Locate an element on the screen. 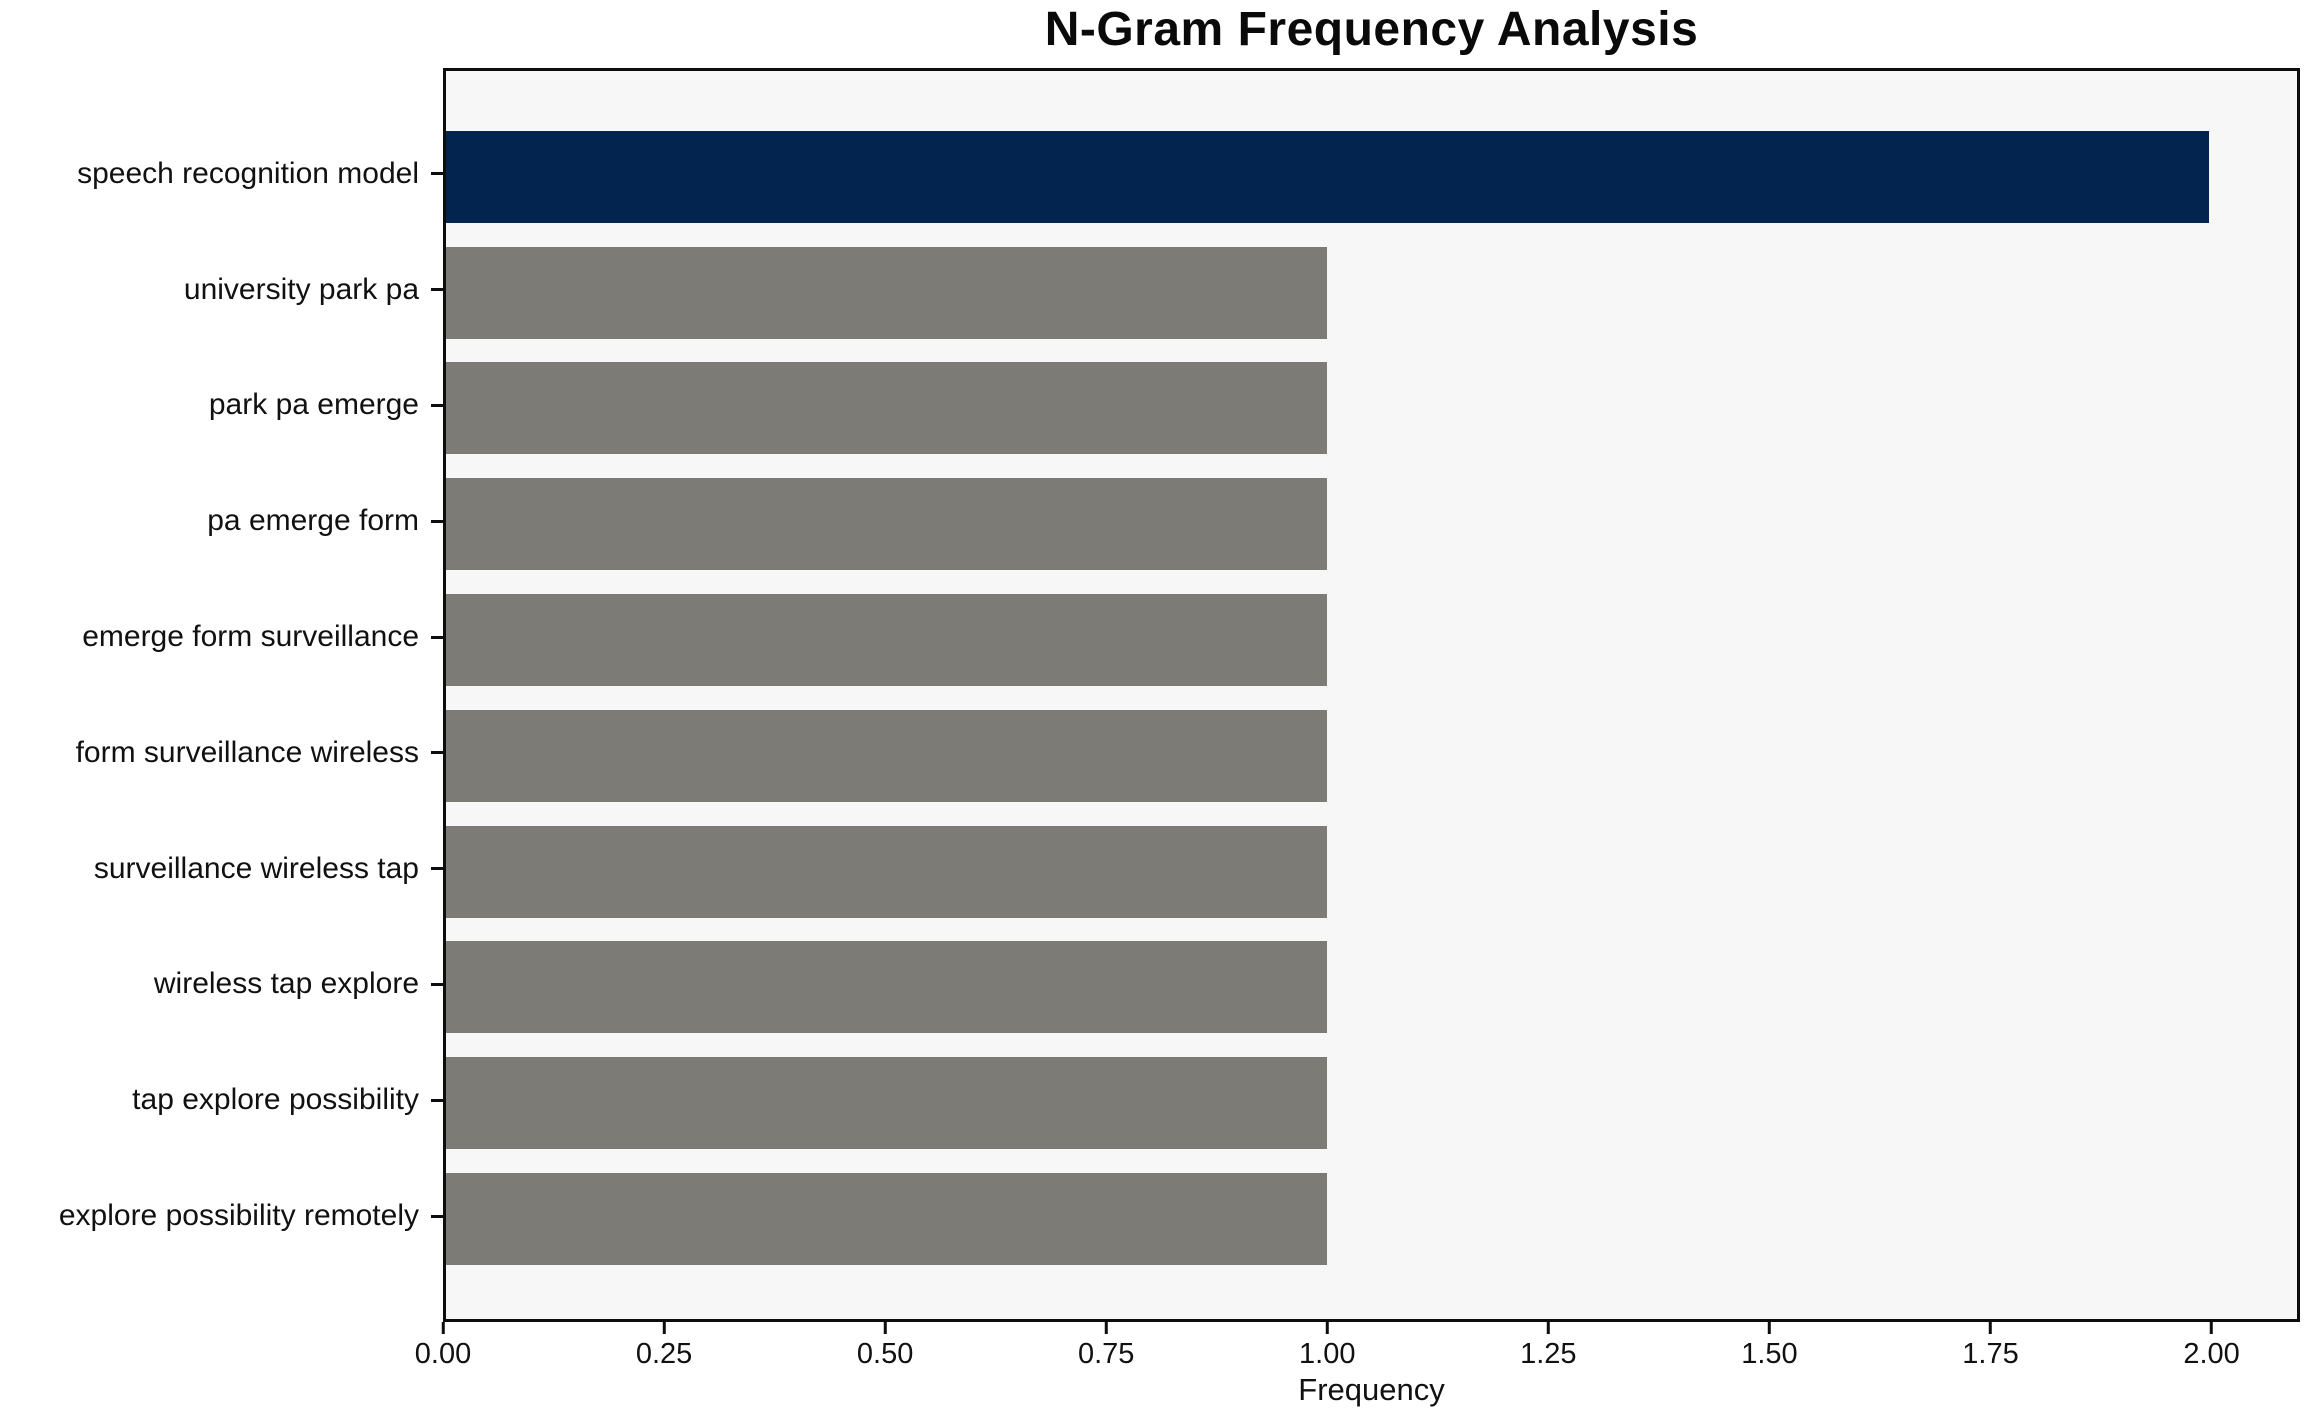 The width and height of the screenshot is (2320, 1414). x-tick: 0.75 is located at coordinates (1106, 1346).